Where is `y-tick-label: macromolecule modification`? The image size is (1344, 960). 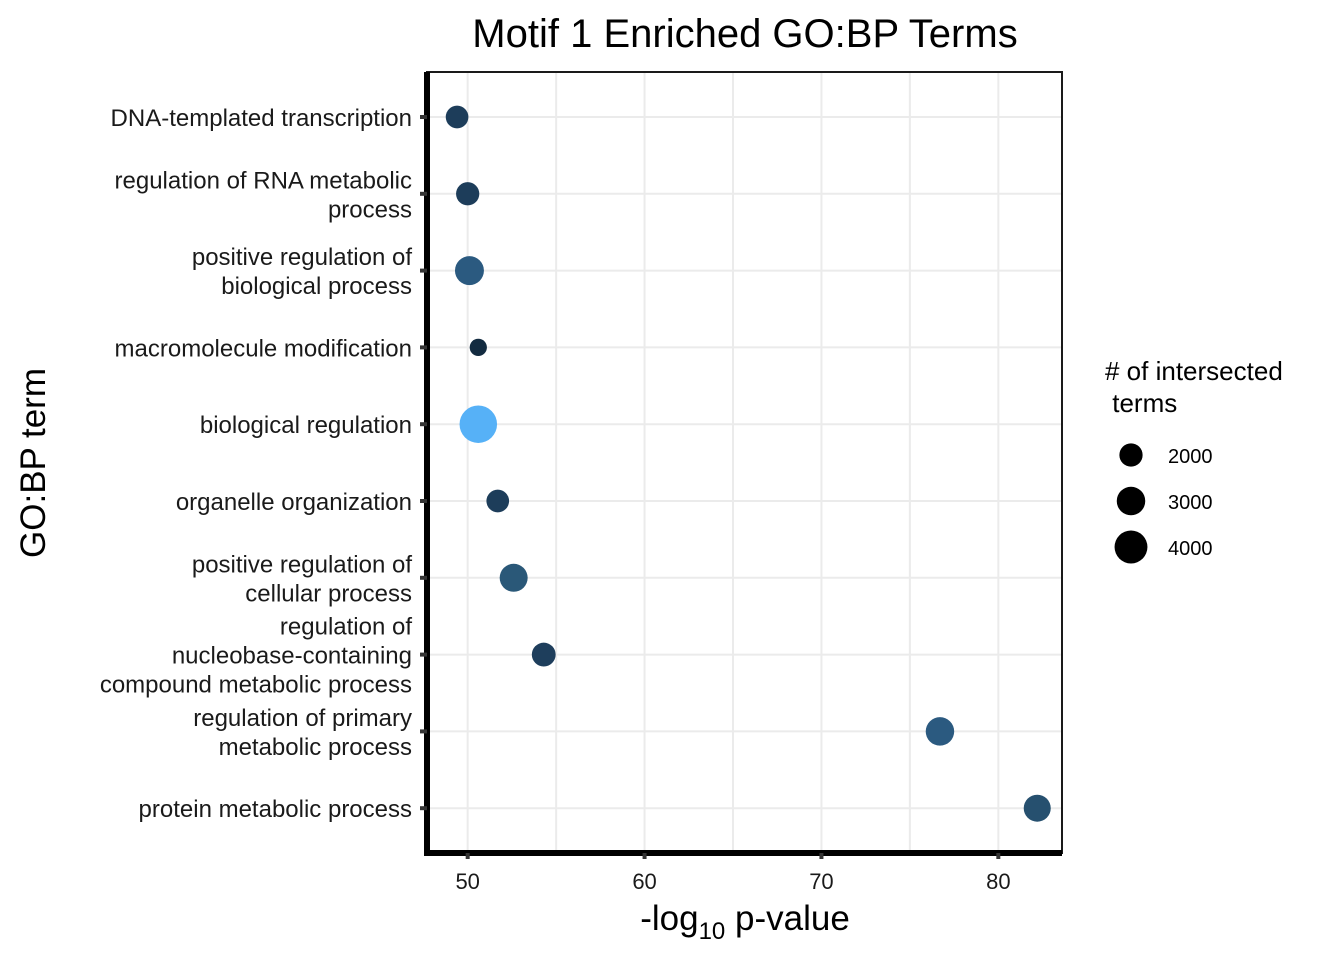
y-tick-label: macromolecule modification is located at coordinates (263, 348).